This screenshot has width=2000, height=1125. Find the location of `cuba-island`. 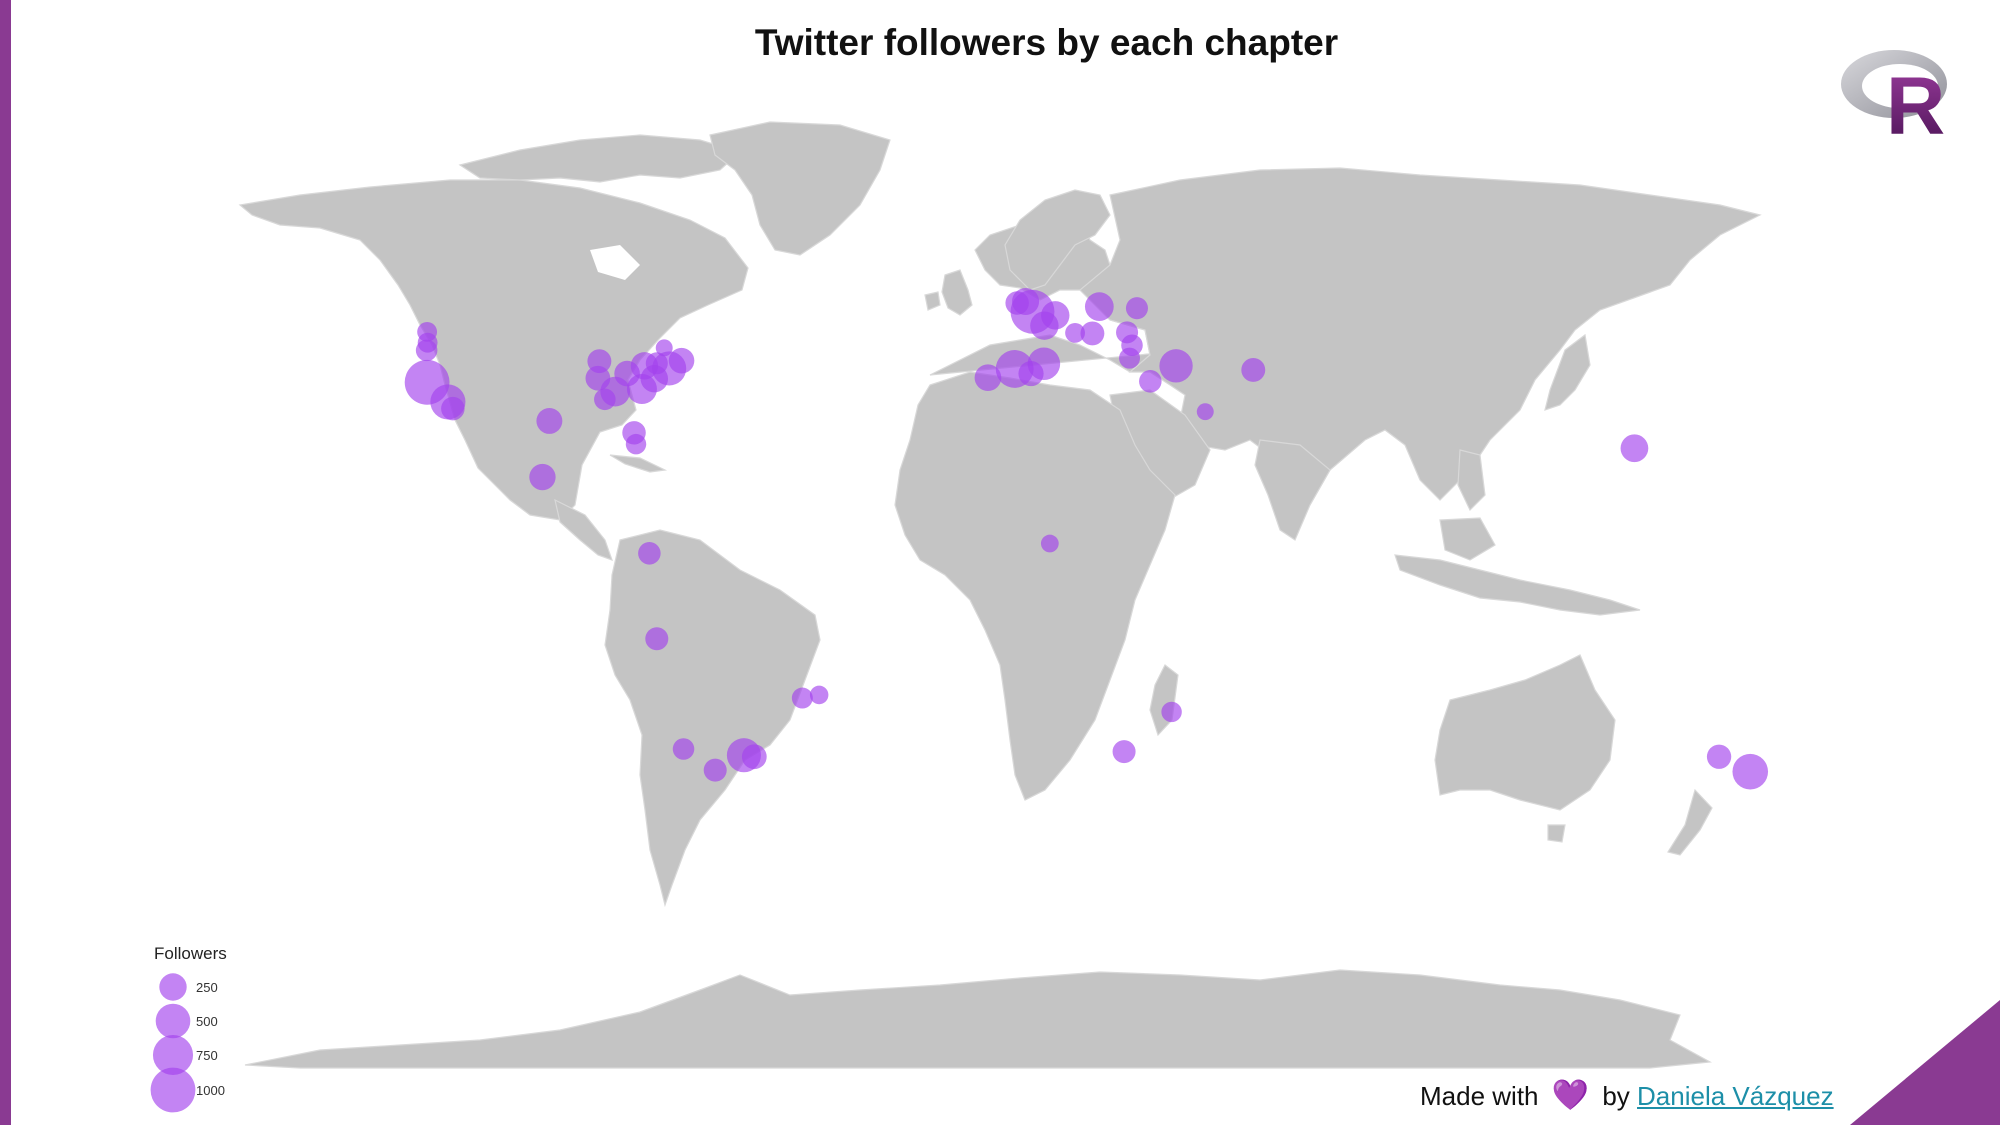

cuba-island is located at coordinates (638, 463).